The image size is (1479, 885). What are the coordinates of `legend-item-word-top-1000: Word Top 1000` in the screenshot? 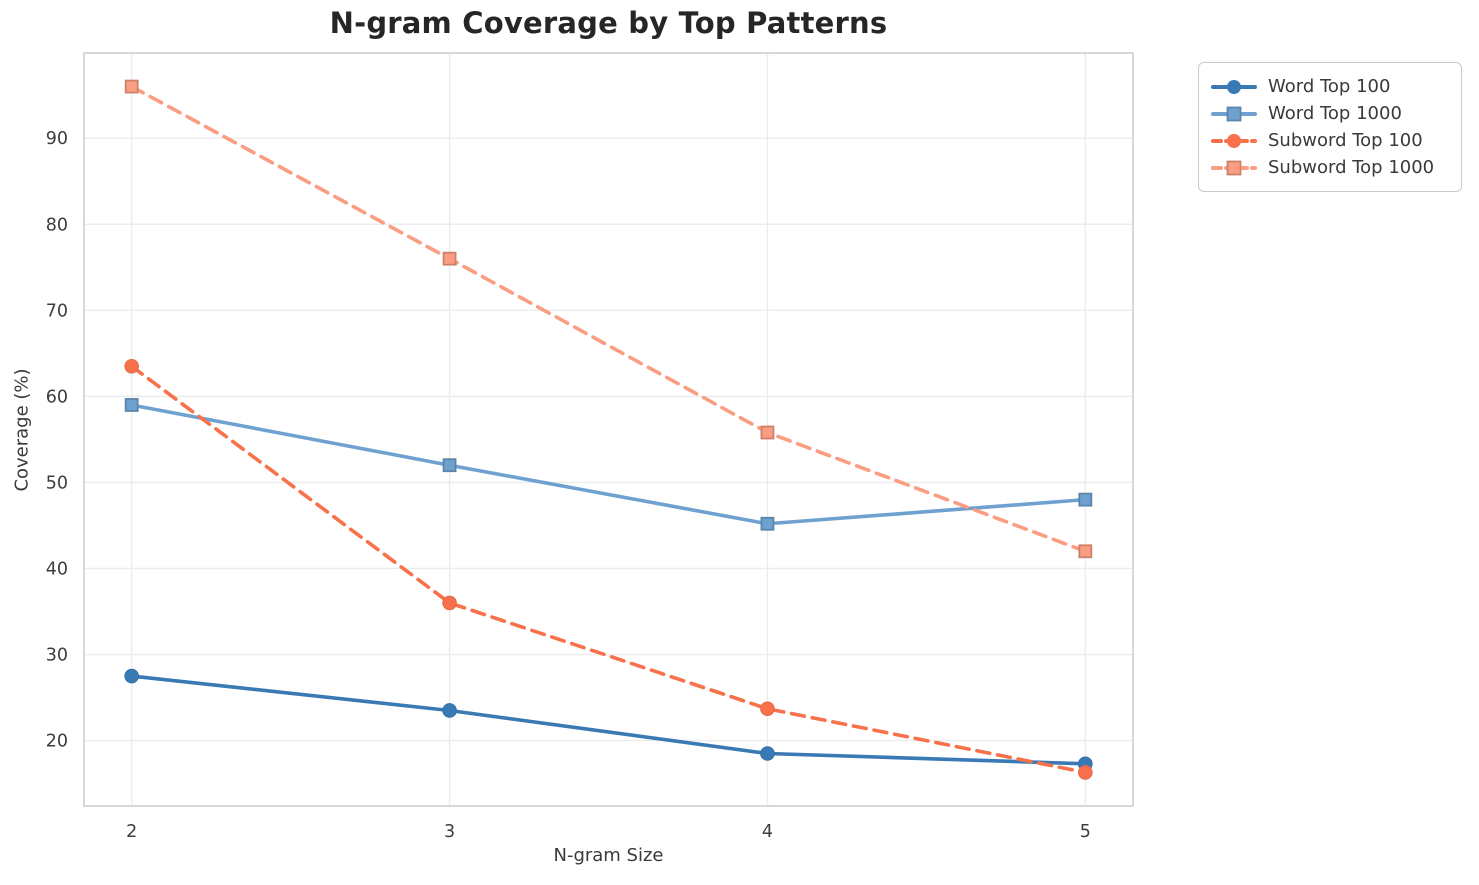 It's located at (1329, 113).